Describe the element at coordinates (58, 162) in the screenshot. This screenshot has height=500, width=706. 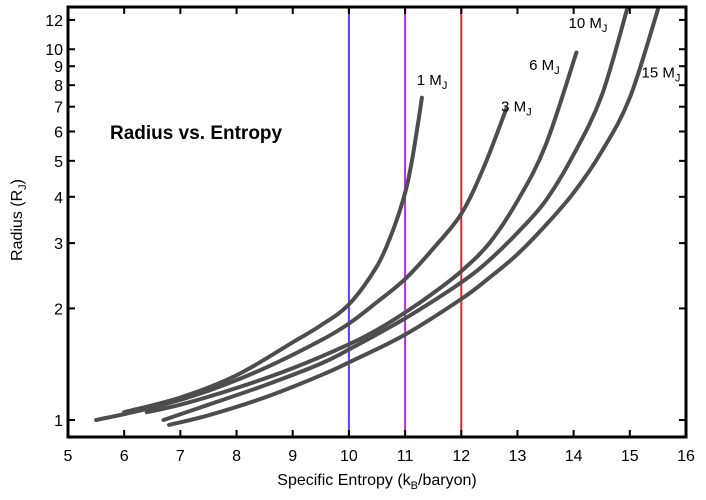
I see `y-tick-label: 5` at that location.